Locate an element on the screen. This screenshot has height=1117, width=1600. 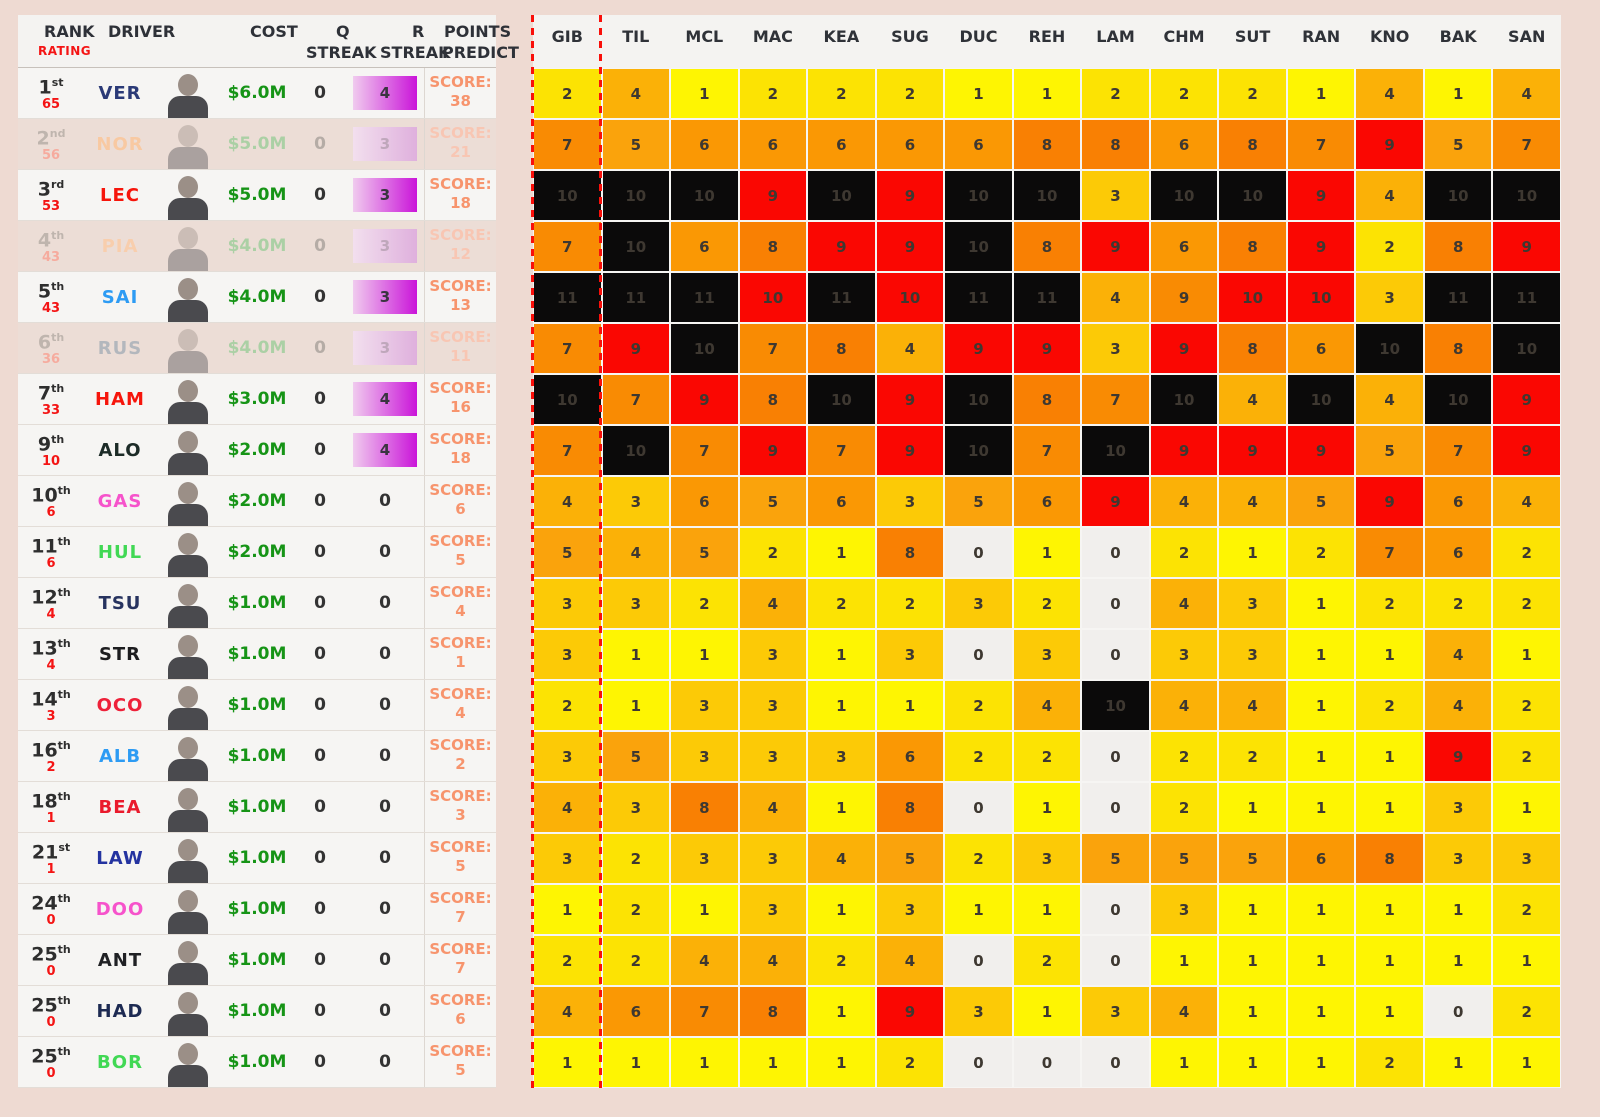
heatmap-cell-had-mcl: 7 is located at coordinates (704, 1011).